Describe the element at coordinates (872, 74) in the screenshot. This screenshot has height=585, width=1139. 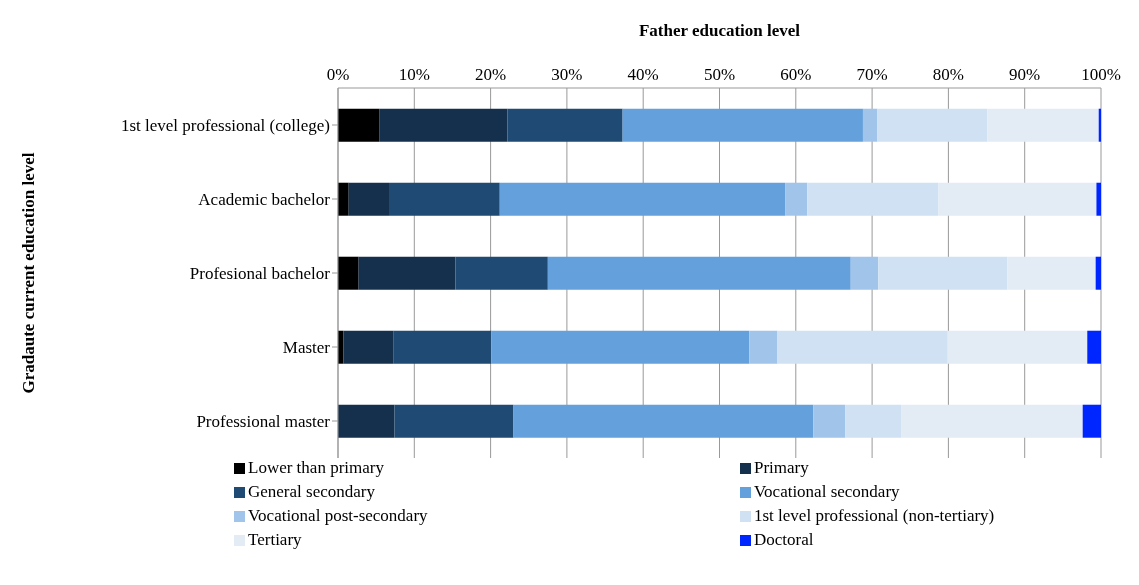
I see `x-tick-label: 70%` at that location.